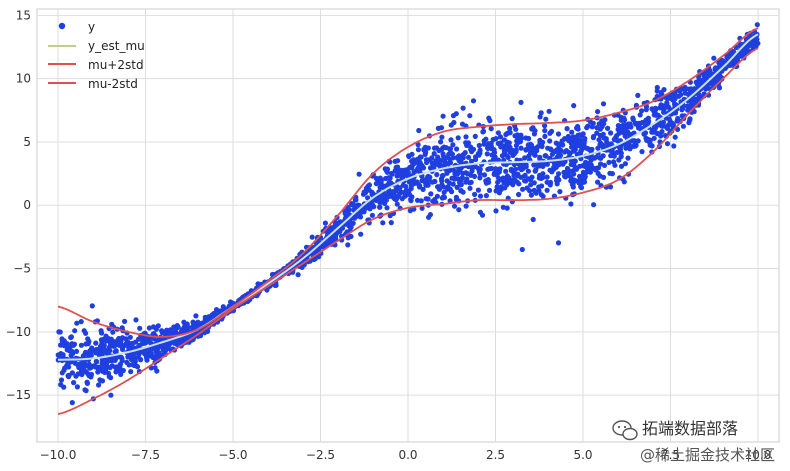 This screenshot has height=471, width=790. What do you see at coordinates (96, 55) in the screenshot?
I see `legend: y y_est_mu mu+2std mu-2std` at bounding box center [96, 55].